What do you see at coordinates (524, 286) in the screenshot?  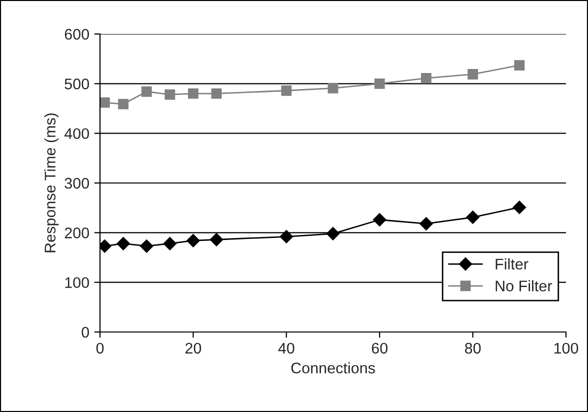 I see `legend-label: No Filter` at bounding box center [524, 286].